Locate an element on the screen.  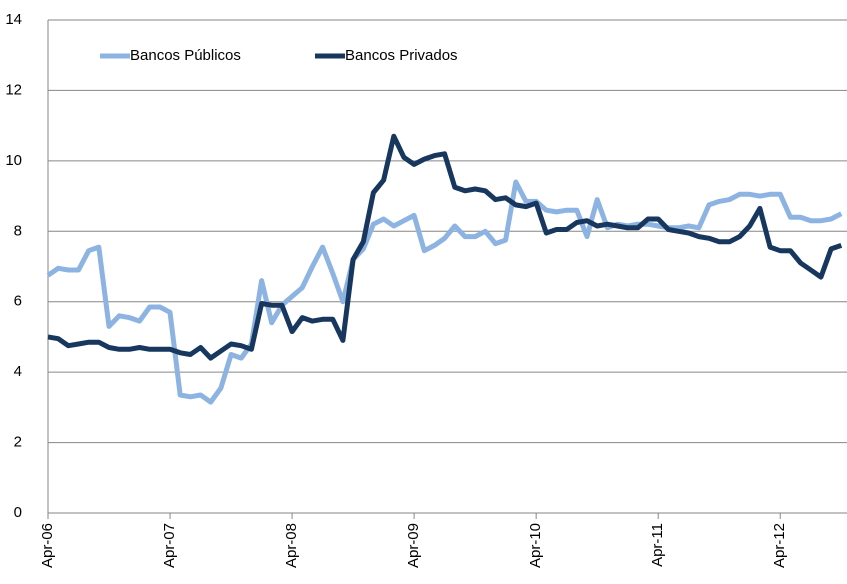
legend-label: Bancos Privados is located at coordinates (401, 55).